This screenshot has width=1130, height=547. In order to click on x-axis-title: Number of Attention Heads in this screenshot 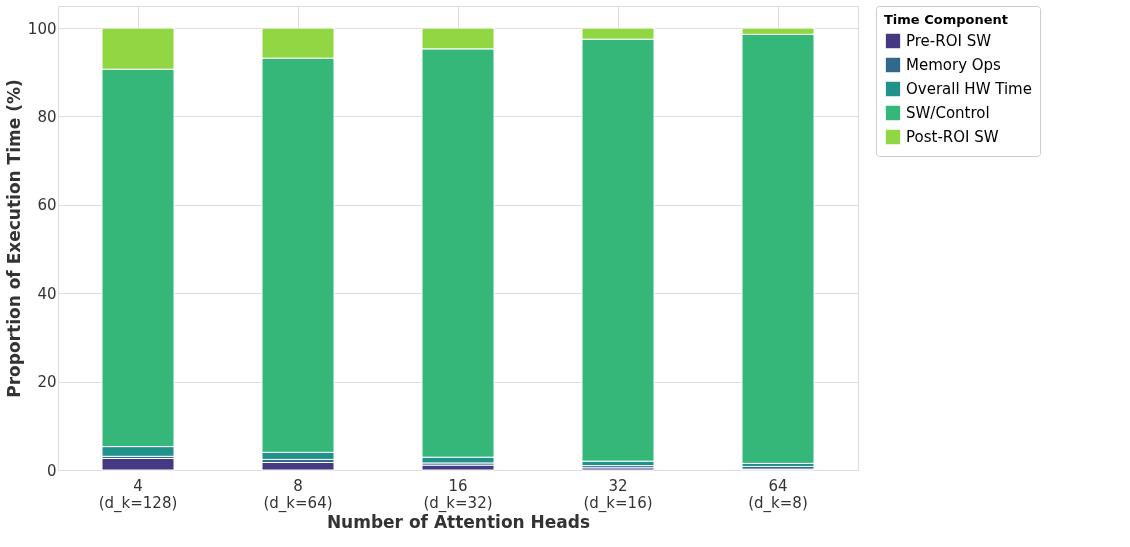, I will do `click(458, 521)`.